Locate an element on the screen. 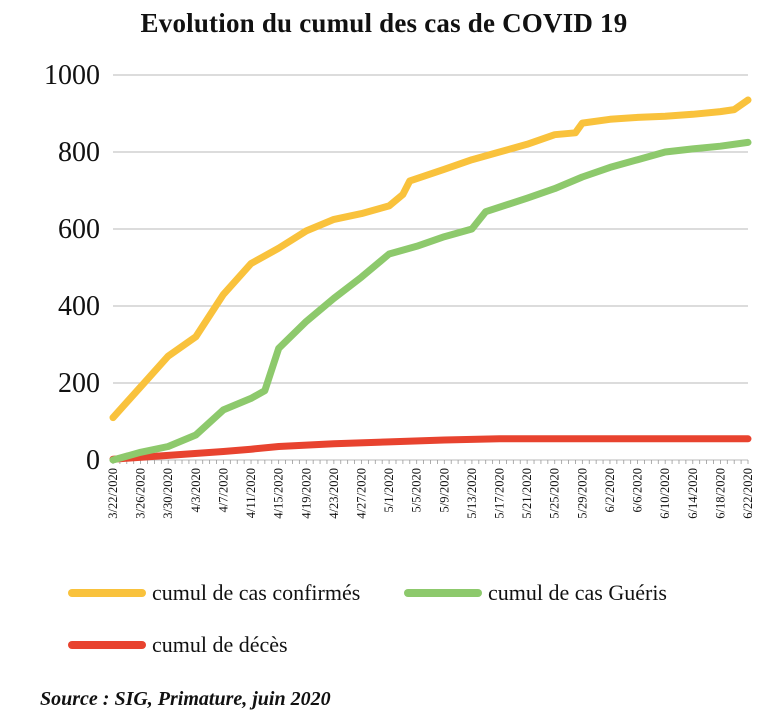 This screenshot has height=722, width=768. x-tick-label: 6/10/2020 is located at coordinates (665, 493).